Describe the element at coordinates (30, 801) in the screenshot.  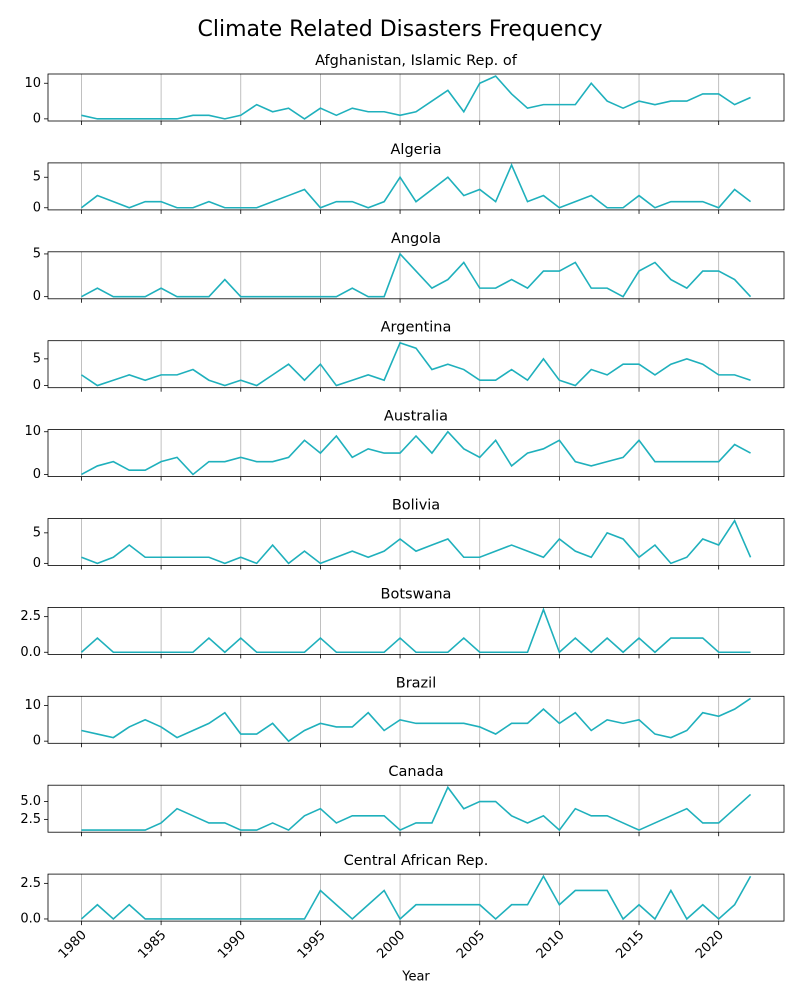
I see `y-tick-label: 5.0` at that location.